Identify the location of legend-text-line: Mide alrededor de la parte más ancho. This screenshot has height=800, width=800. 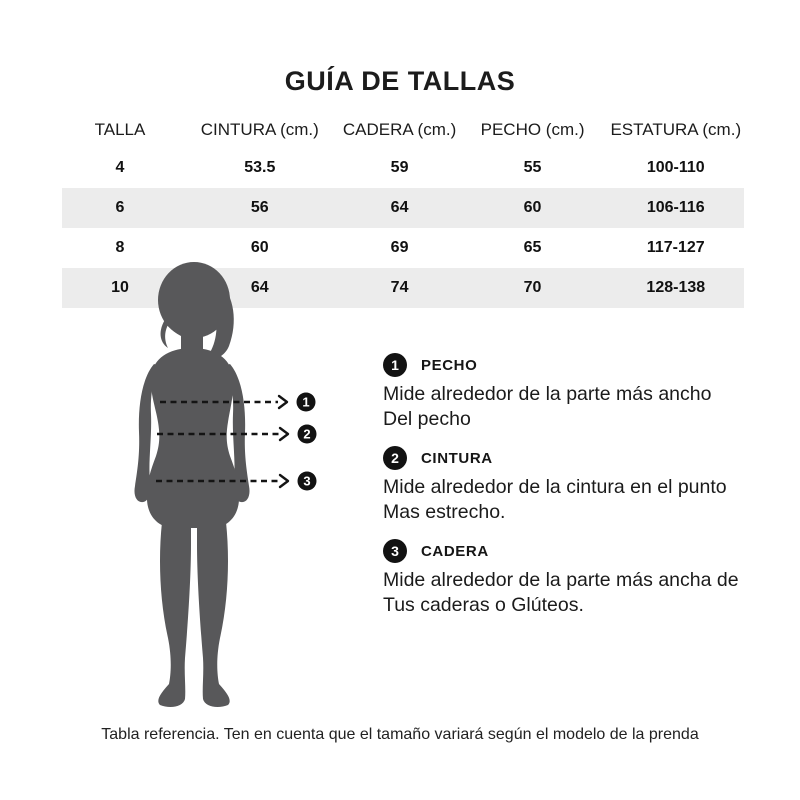
(547, 394).